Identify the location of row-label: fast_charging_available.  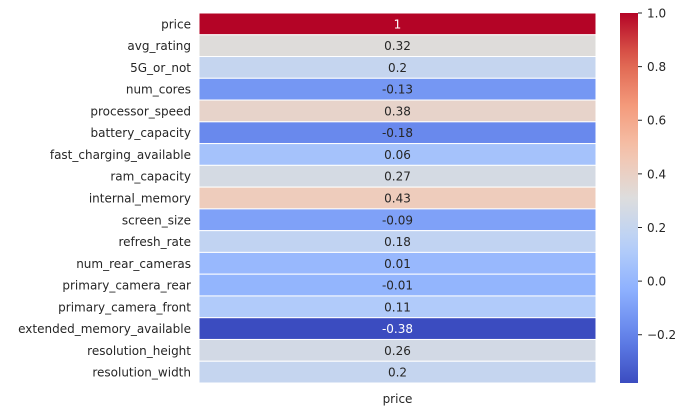
(120, 155).